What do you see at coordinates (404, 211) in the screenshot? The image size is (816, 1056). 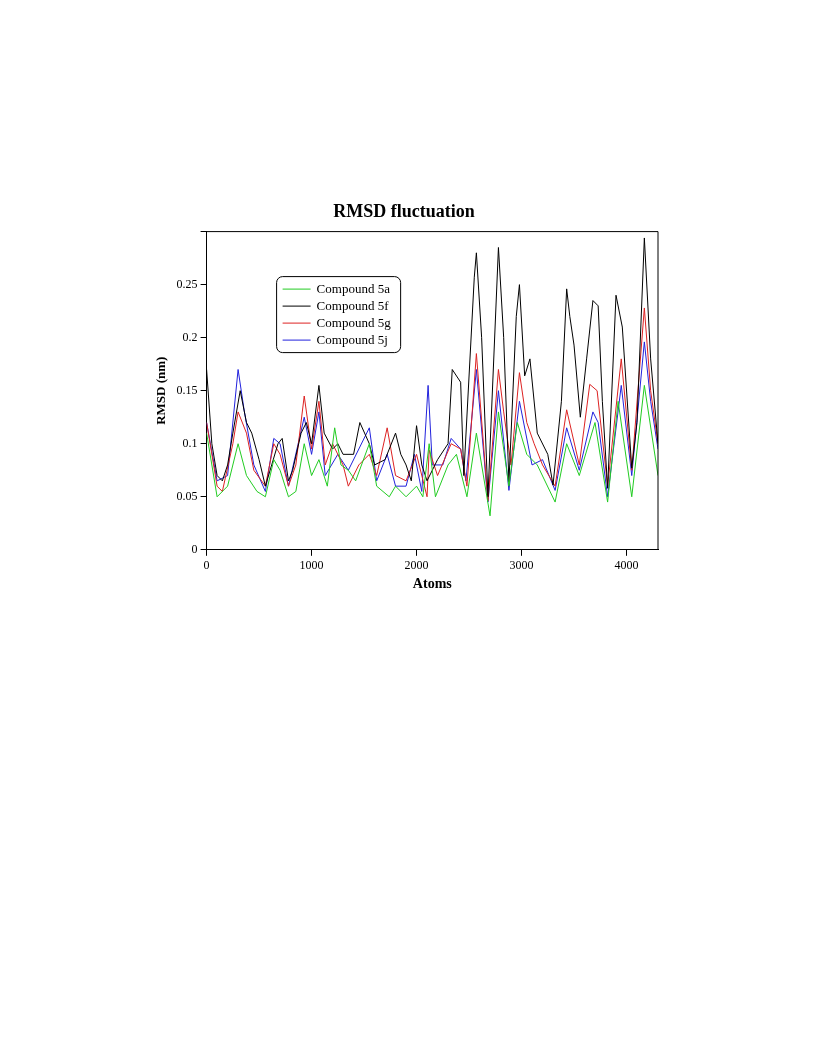 I see `chart-title: RMSD fluctuation` at bounding box center [404, 211].